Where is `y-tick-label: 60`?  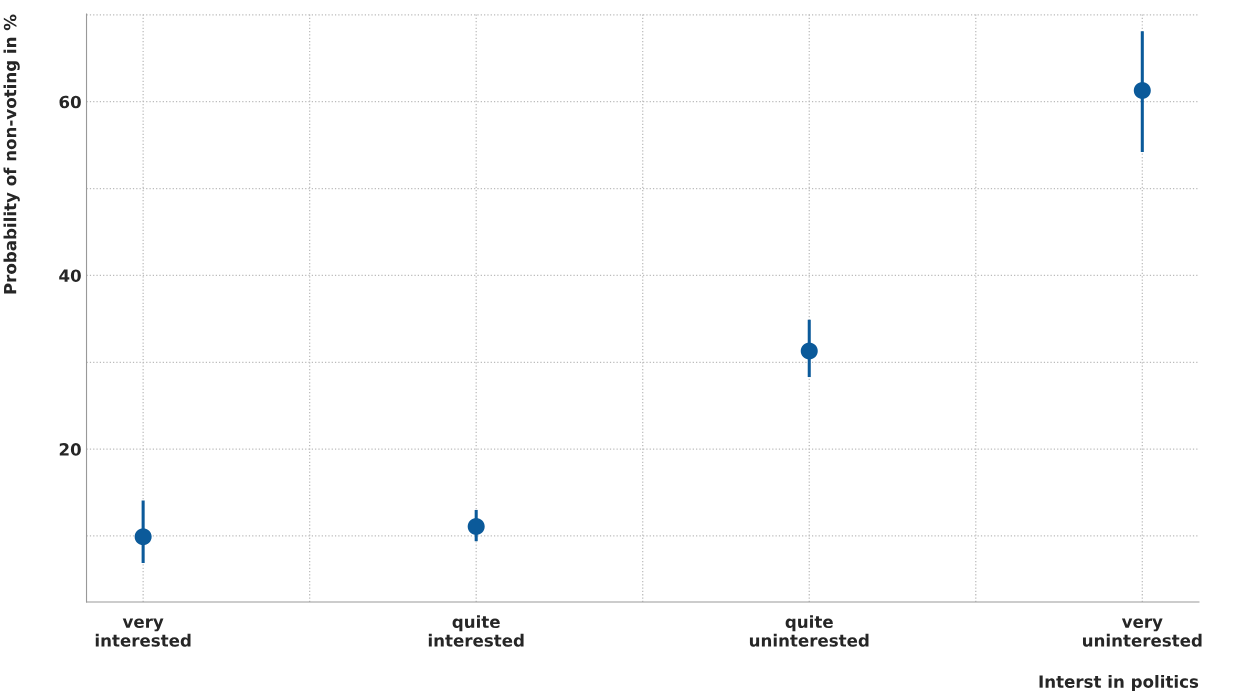 y-tick-label: 60 is located at coordinates (70, 102).